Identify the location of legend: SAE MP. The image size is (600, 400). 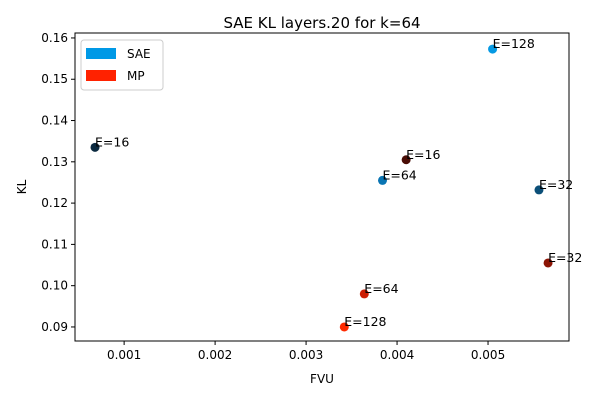
(122, 65).